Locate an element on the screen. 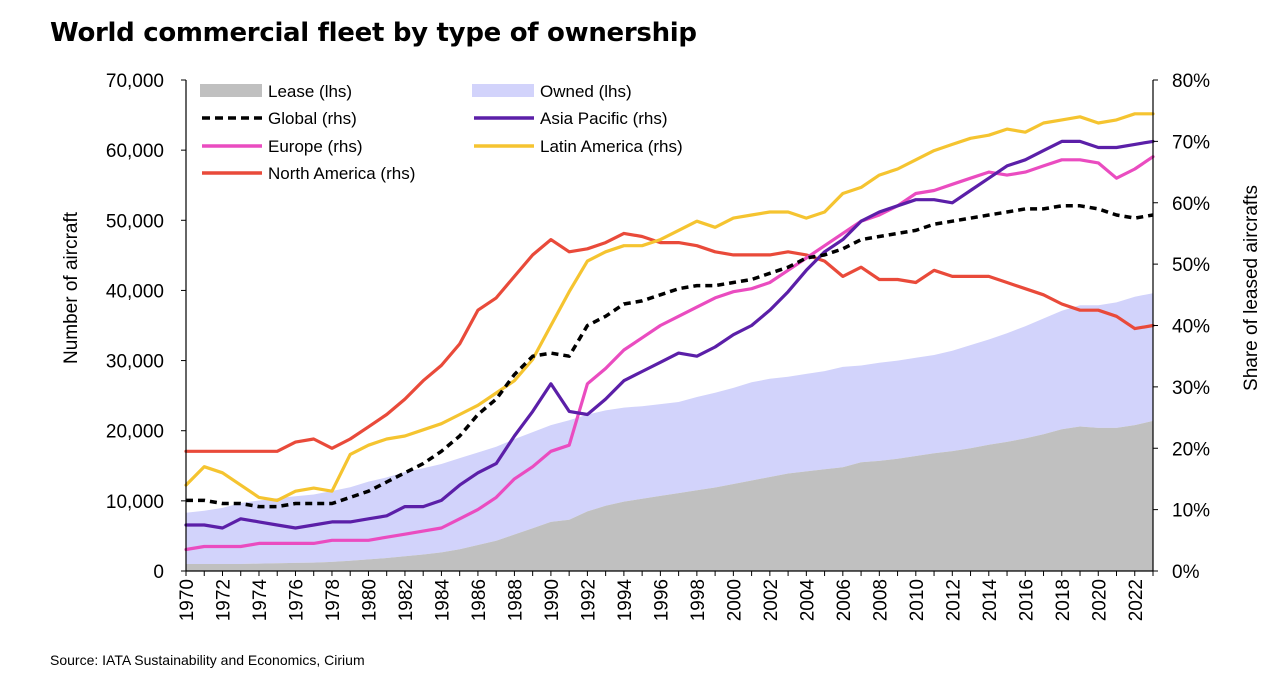 The height and width of the screenshot is (676, 1272). right-tick-label: 70% is located at coordinates (1191, 142).